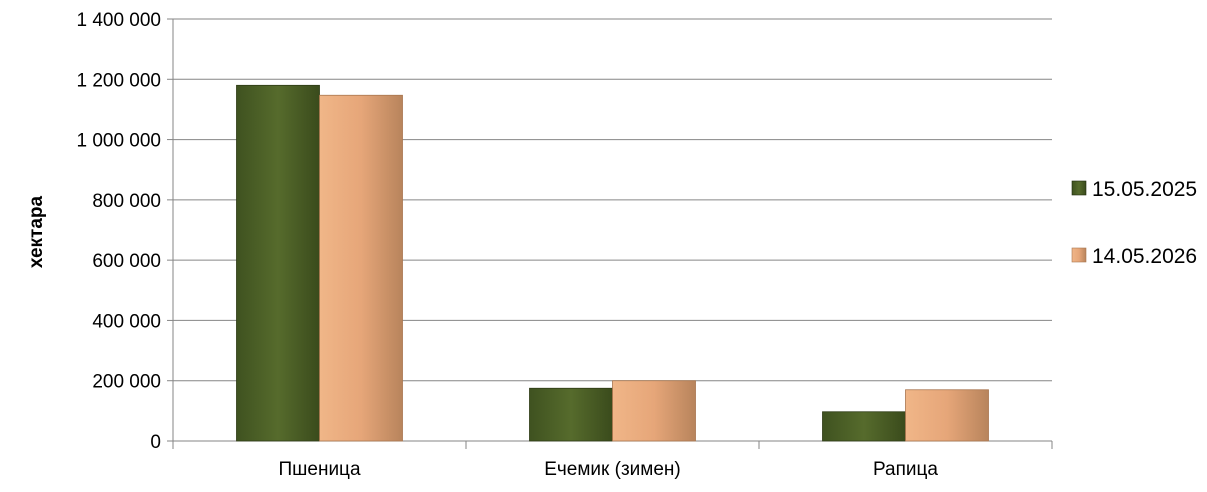  I want to click on y-axis-title: хектара, so click(36, 231).